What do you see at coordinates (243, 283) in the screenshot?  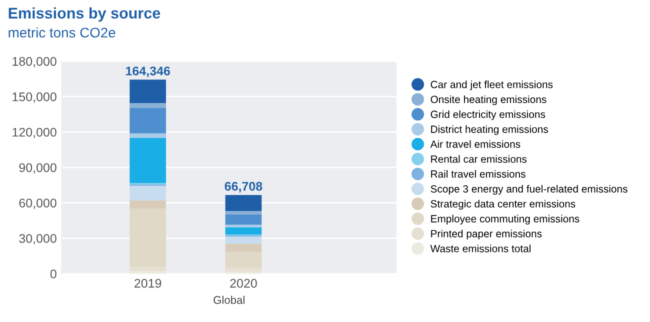 I see `x-tick-label: 2020` at bounding box center [243, 283].